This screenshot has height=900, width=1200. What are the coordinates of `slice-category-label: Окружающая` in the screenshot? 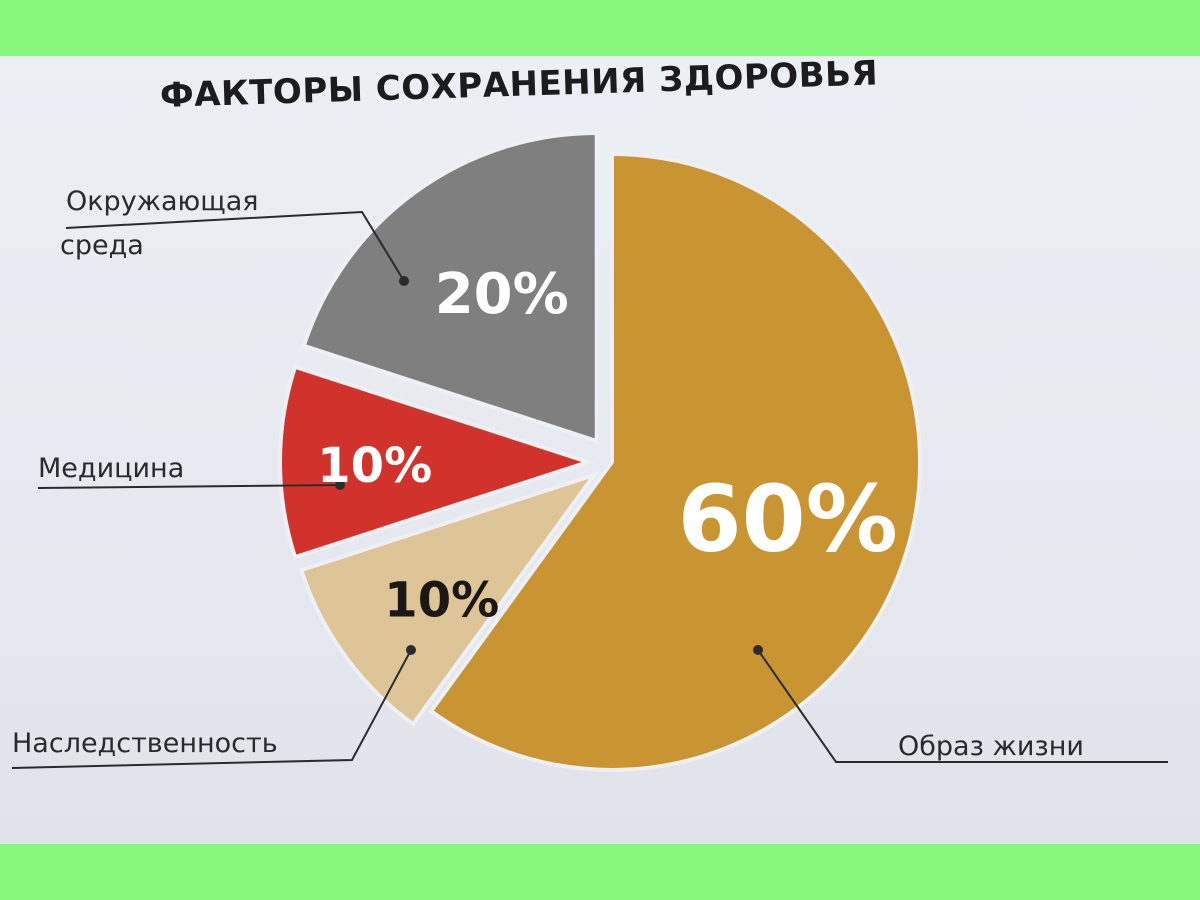 It's located at (162, 201).